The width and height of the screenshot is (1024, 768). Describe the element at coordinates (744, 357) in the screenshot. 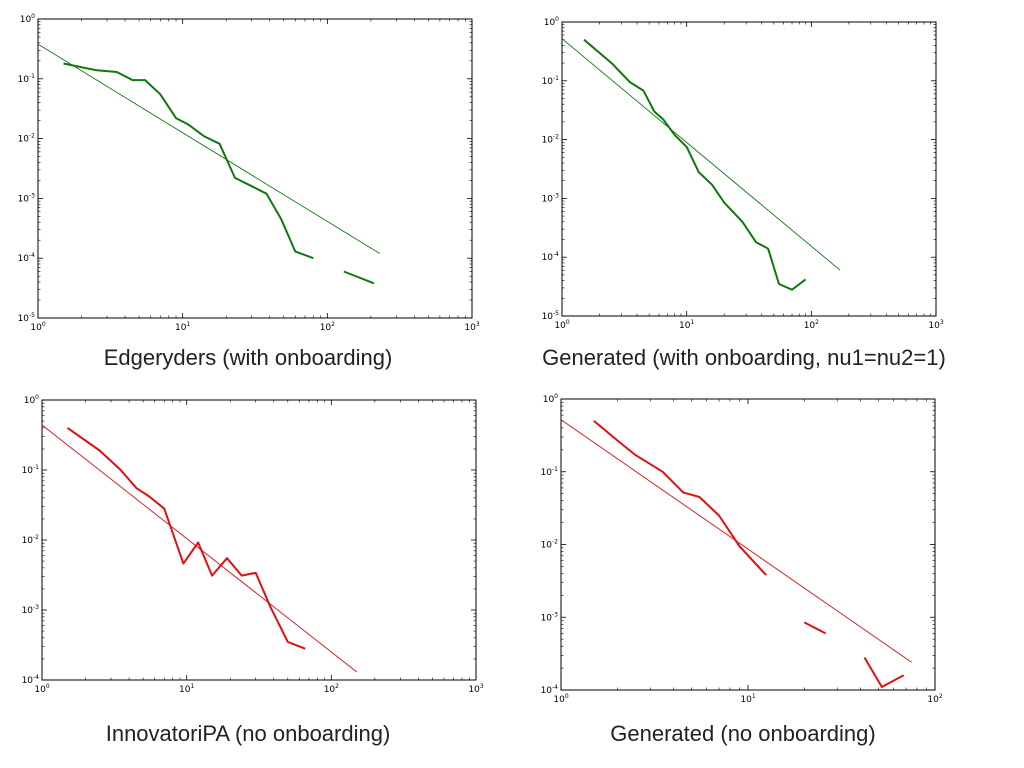

I see `chart-caption-generated-onboarding: Generated (with onboarding, nu1=nu2=1)` at that location.